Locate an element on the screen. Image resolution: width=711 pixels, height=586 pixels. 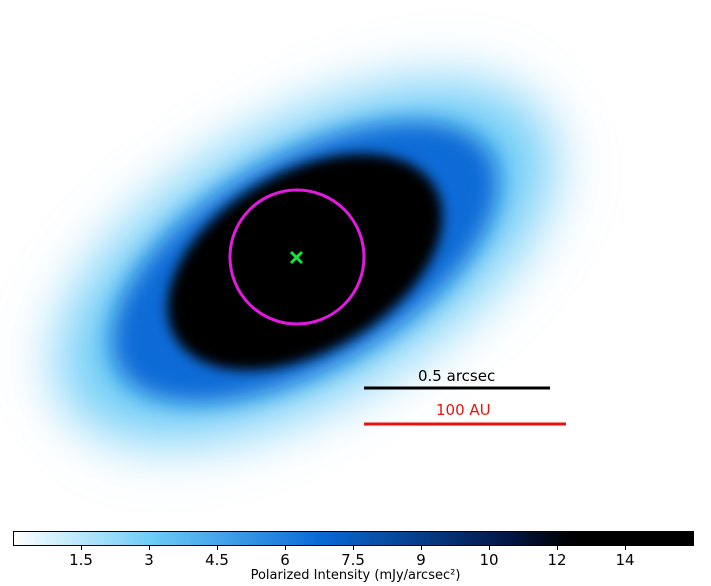
scale-label-arcsec: 0.5 arcsec is located at coordinates (457, 376).